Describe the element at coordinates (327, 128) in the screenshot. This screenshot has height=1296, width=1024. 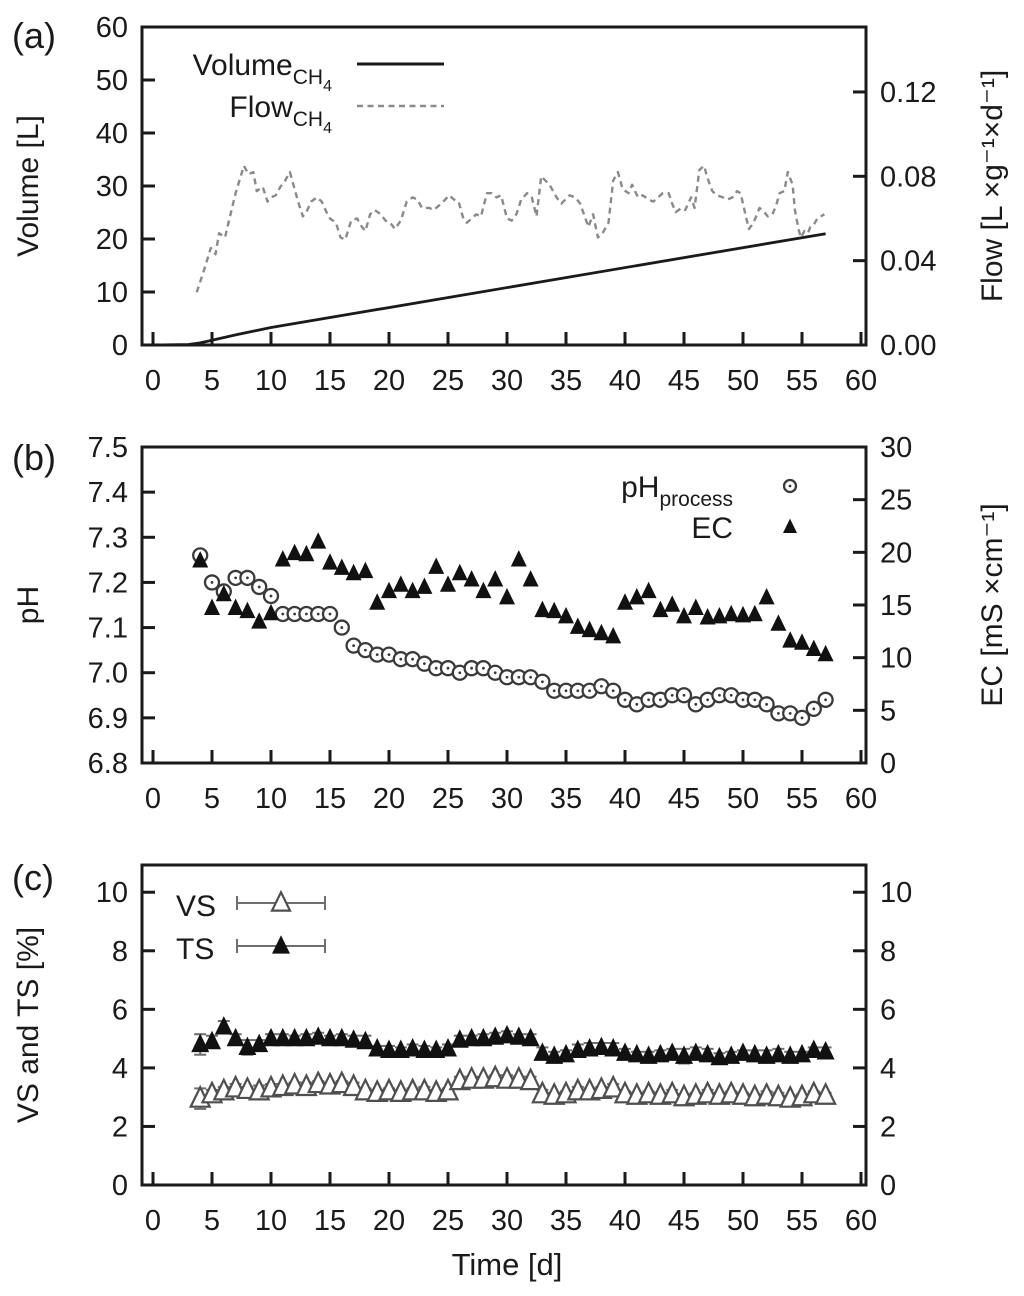
I see `legend-label-subsub: 4` at that location.